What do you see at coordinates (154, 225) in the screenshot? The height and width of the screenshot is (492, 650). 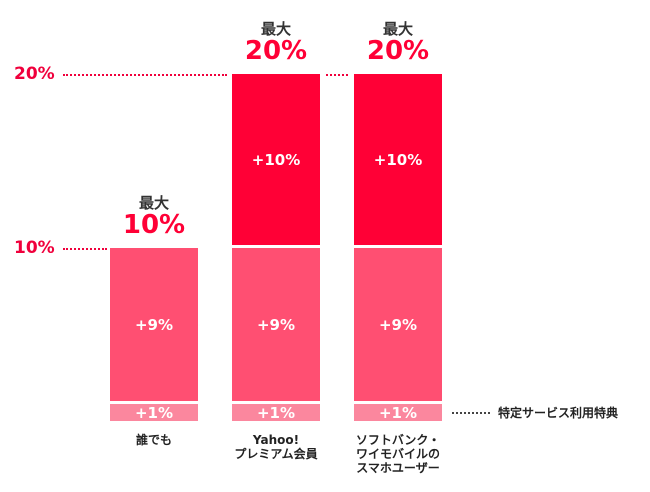 I see `bar1-max-value: 10%` at bounding box center [154, 225].